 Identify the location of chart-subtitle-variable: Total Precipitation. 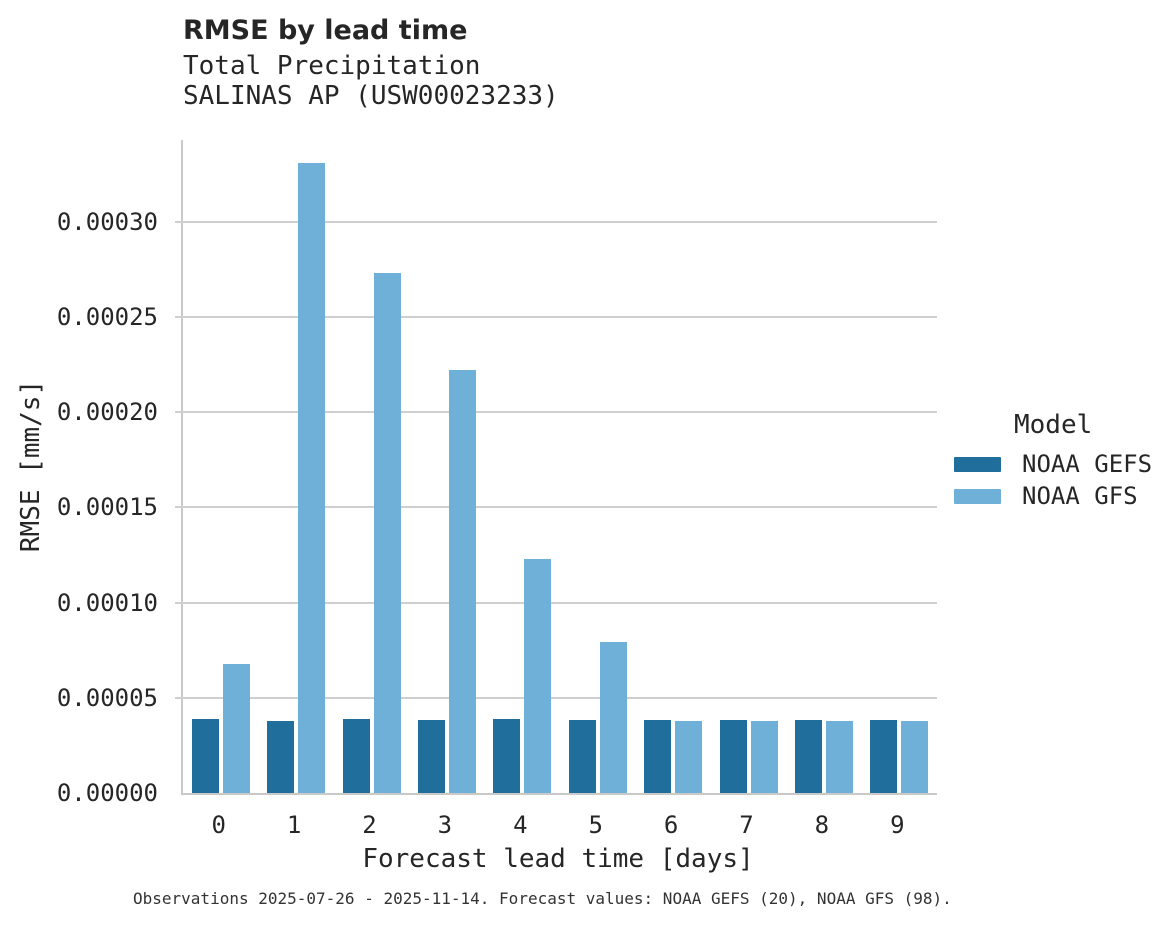
(332, 66).